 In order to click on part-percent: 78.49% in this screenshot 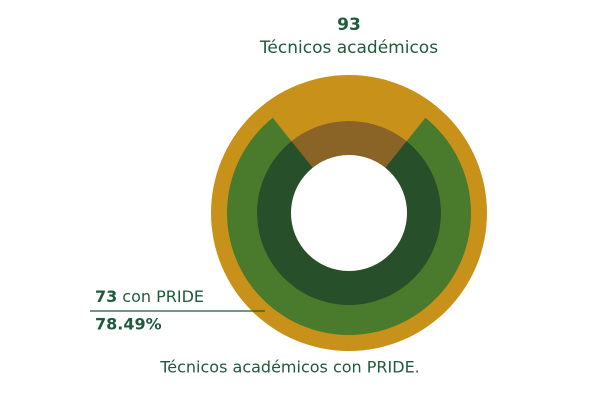, I will do `click(128, 324)`.